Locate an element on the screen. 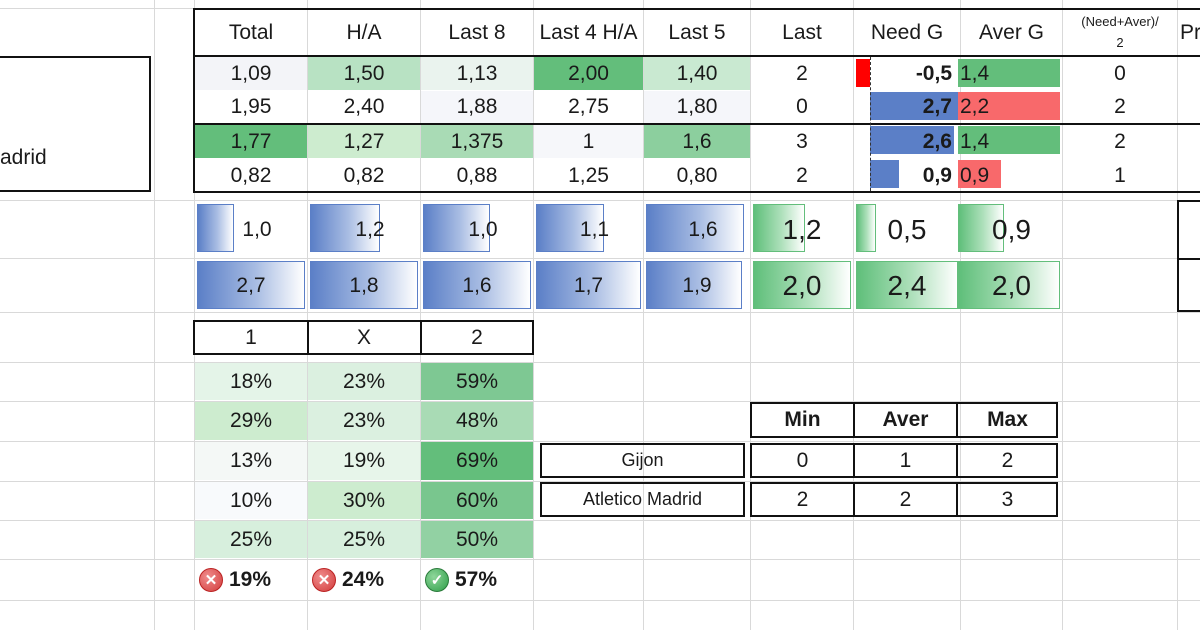 The width and height of the screenshot is (1200, 630). goals-header-aver: Aver is located at coordinates (905, 419).